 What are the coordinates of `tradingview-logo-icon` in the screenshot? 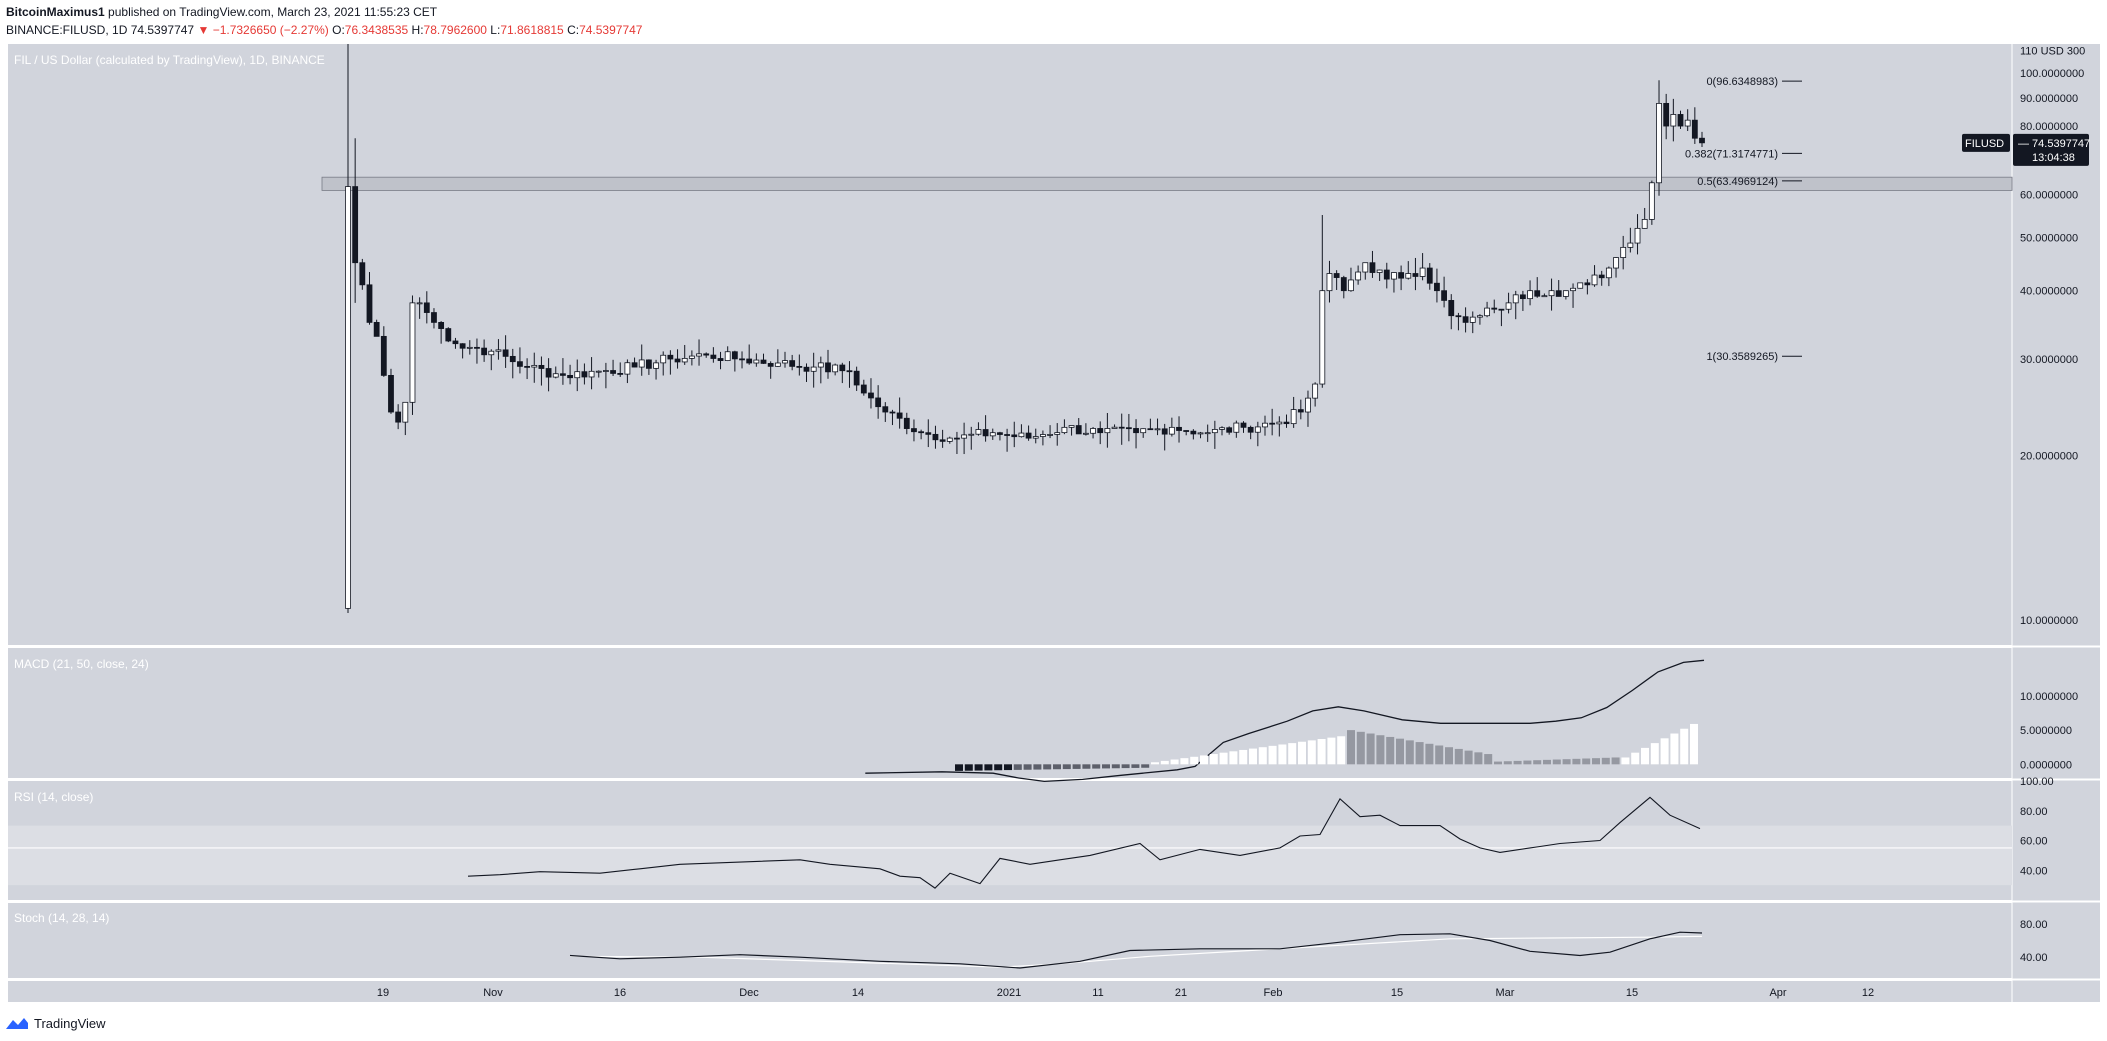 It's located at (17, 1023).